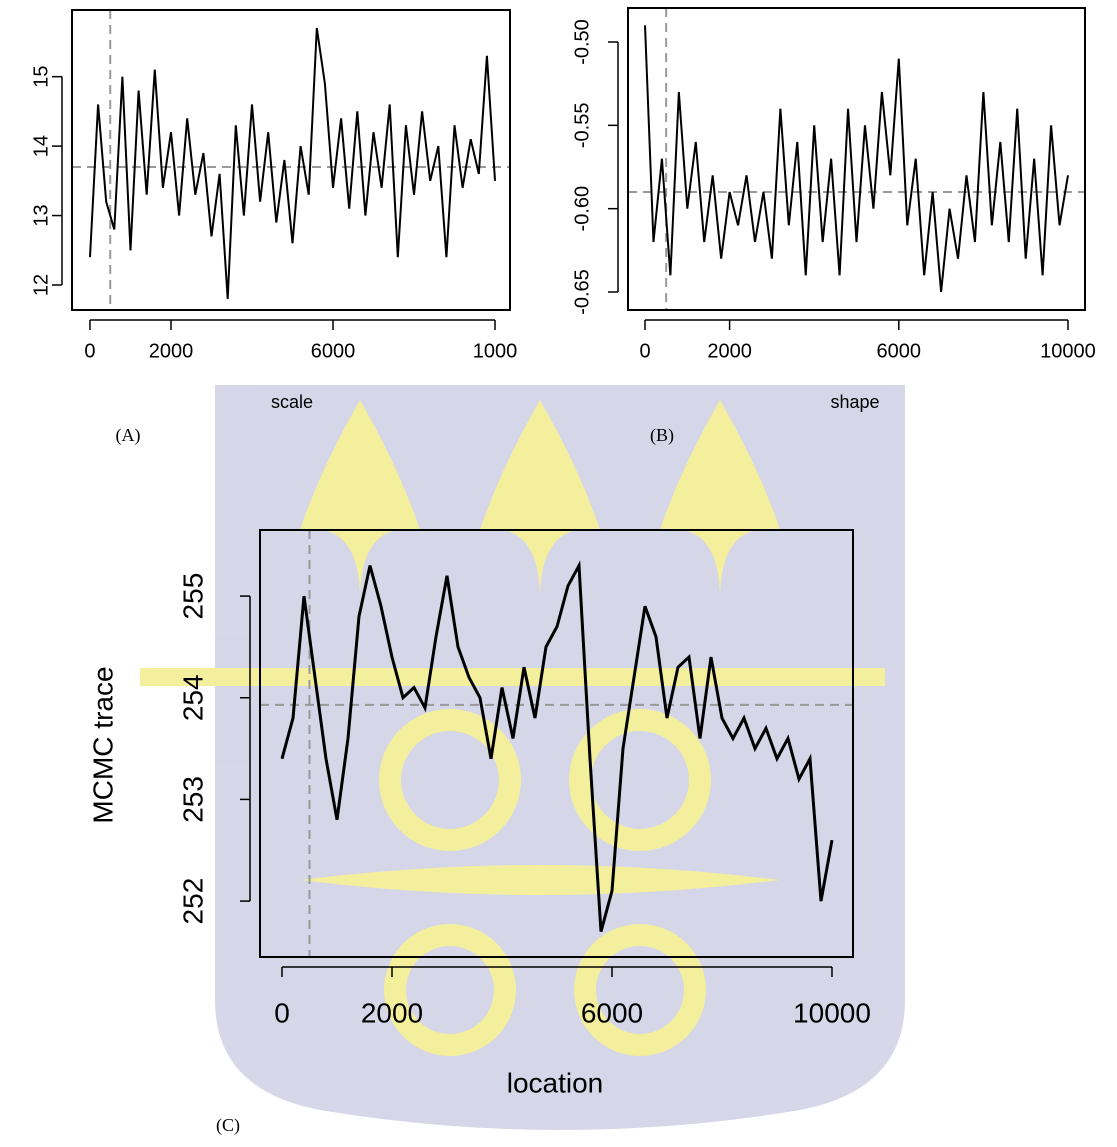 The height and width of the screenshot is (1147, 1117). What do you see at coordinates (192, 596) in the screenshot?
I see `y-tick-label: 255` at bounding box center [192, 596].